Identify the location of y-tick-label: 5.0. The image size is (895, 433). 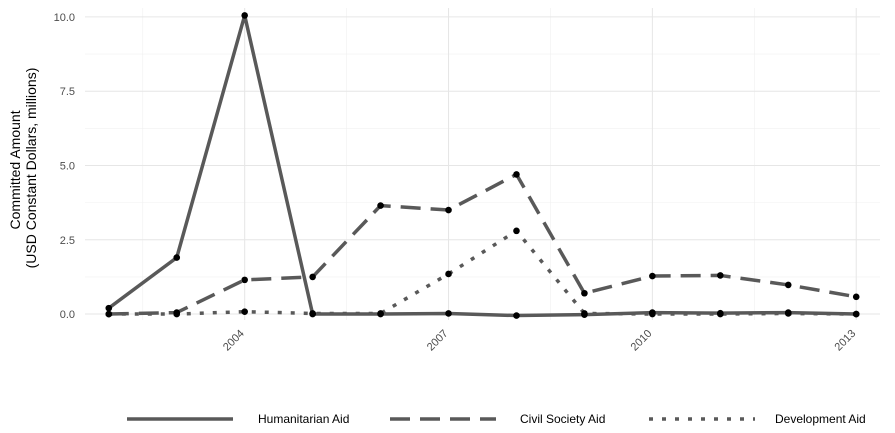
(67, 166).